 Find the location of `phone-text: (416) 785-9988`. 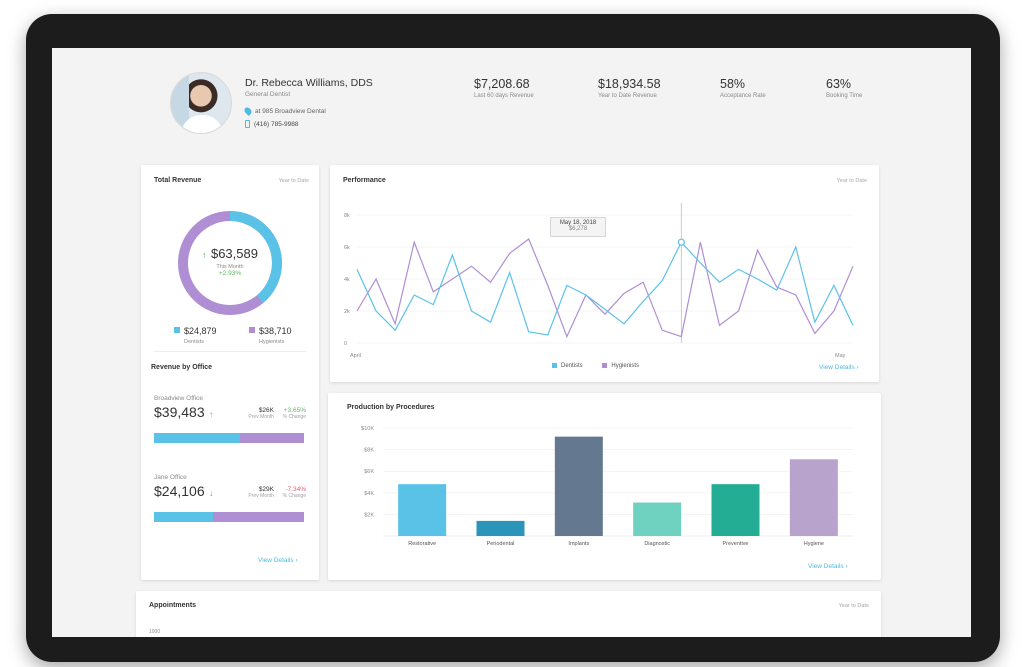

phone-text: (416) 785-9988 is located at coordinates (276, 124).